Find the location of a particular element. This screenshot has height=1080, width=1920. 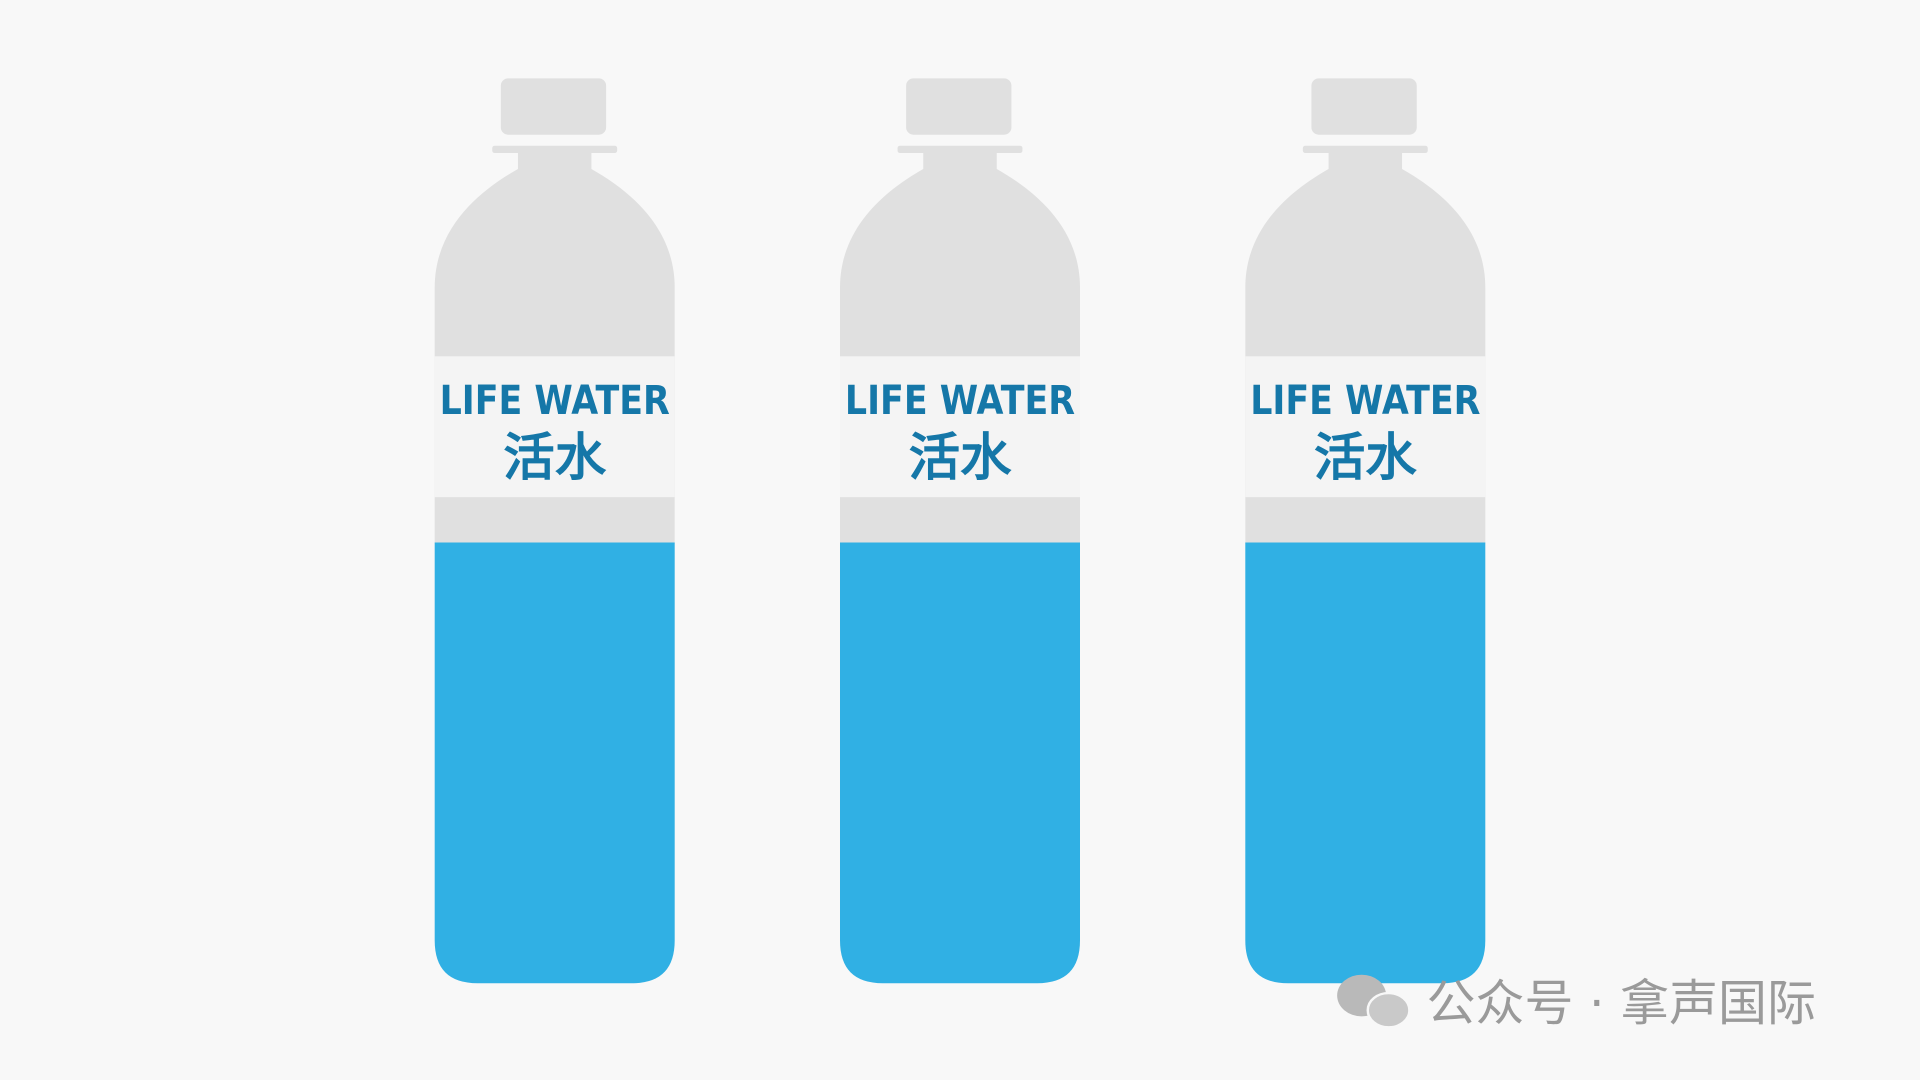

watermark-text: 公众号 · 拿声国际 is located at coordinates (1621, 1003).